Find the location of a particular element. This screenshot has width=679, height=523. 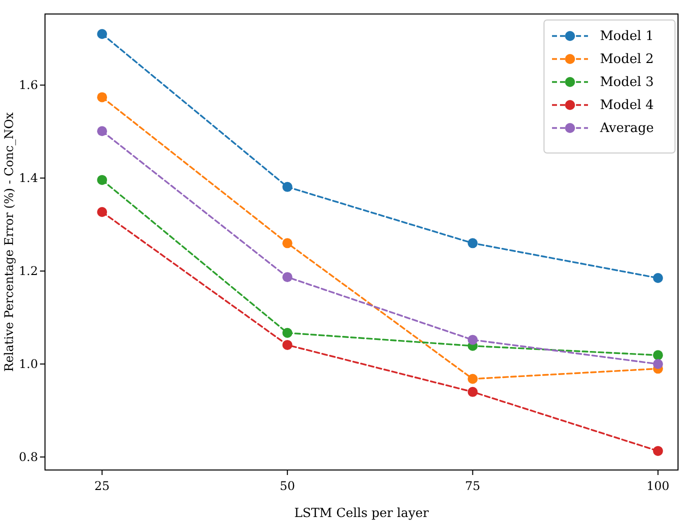

x-axis-title: LSTM Cells per layer is located at coordinates (361, 512).